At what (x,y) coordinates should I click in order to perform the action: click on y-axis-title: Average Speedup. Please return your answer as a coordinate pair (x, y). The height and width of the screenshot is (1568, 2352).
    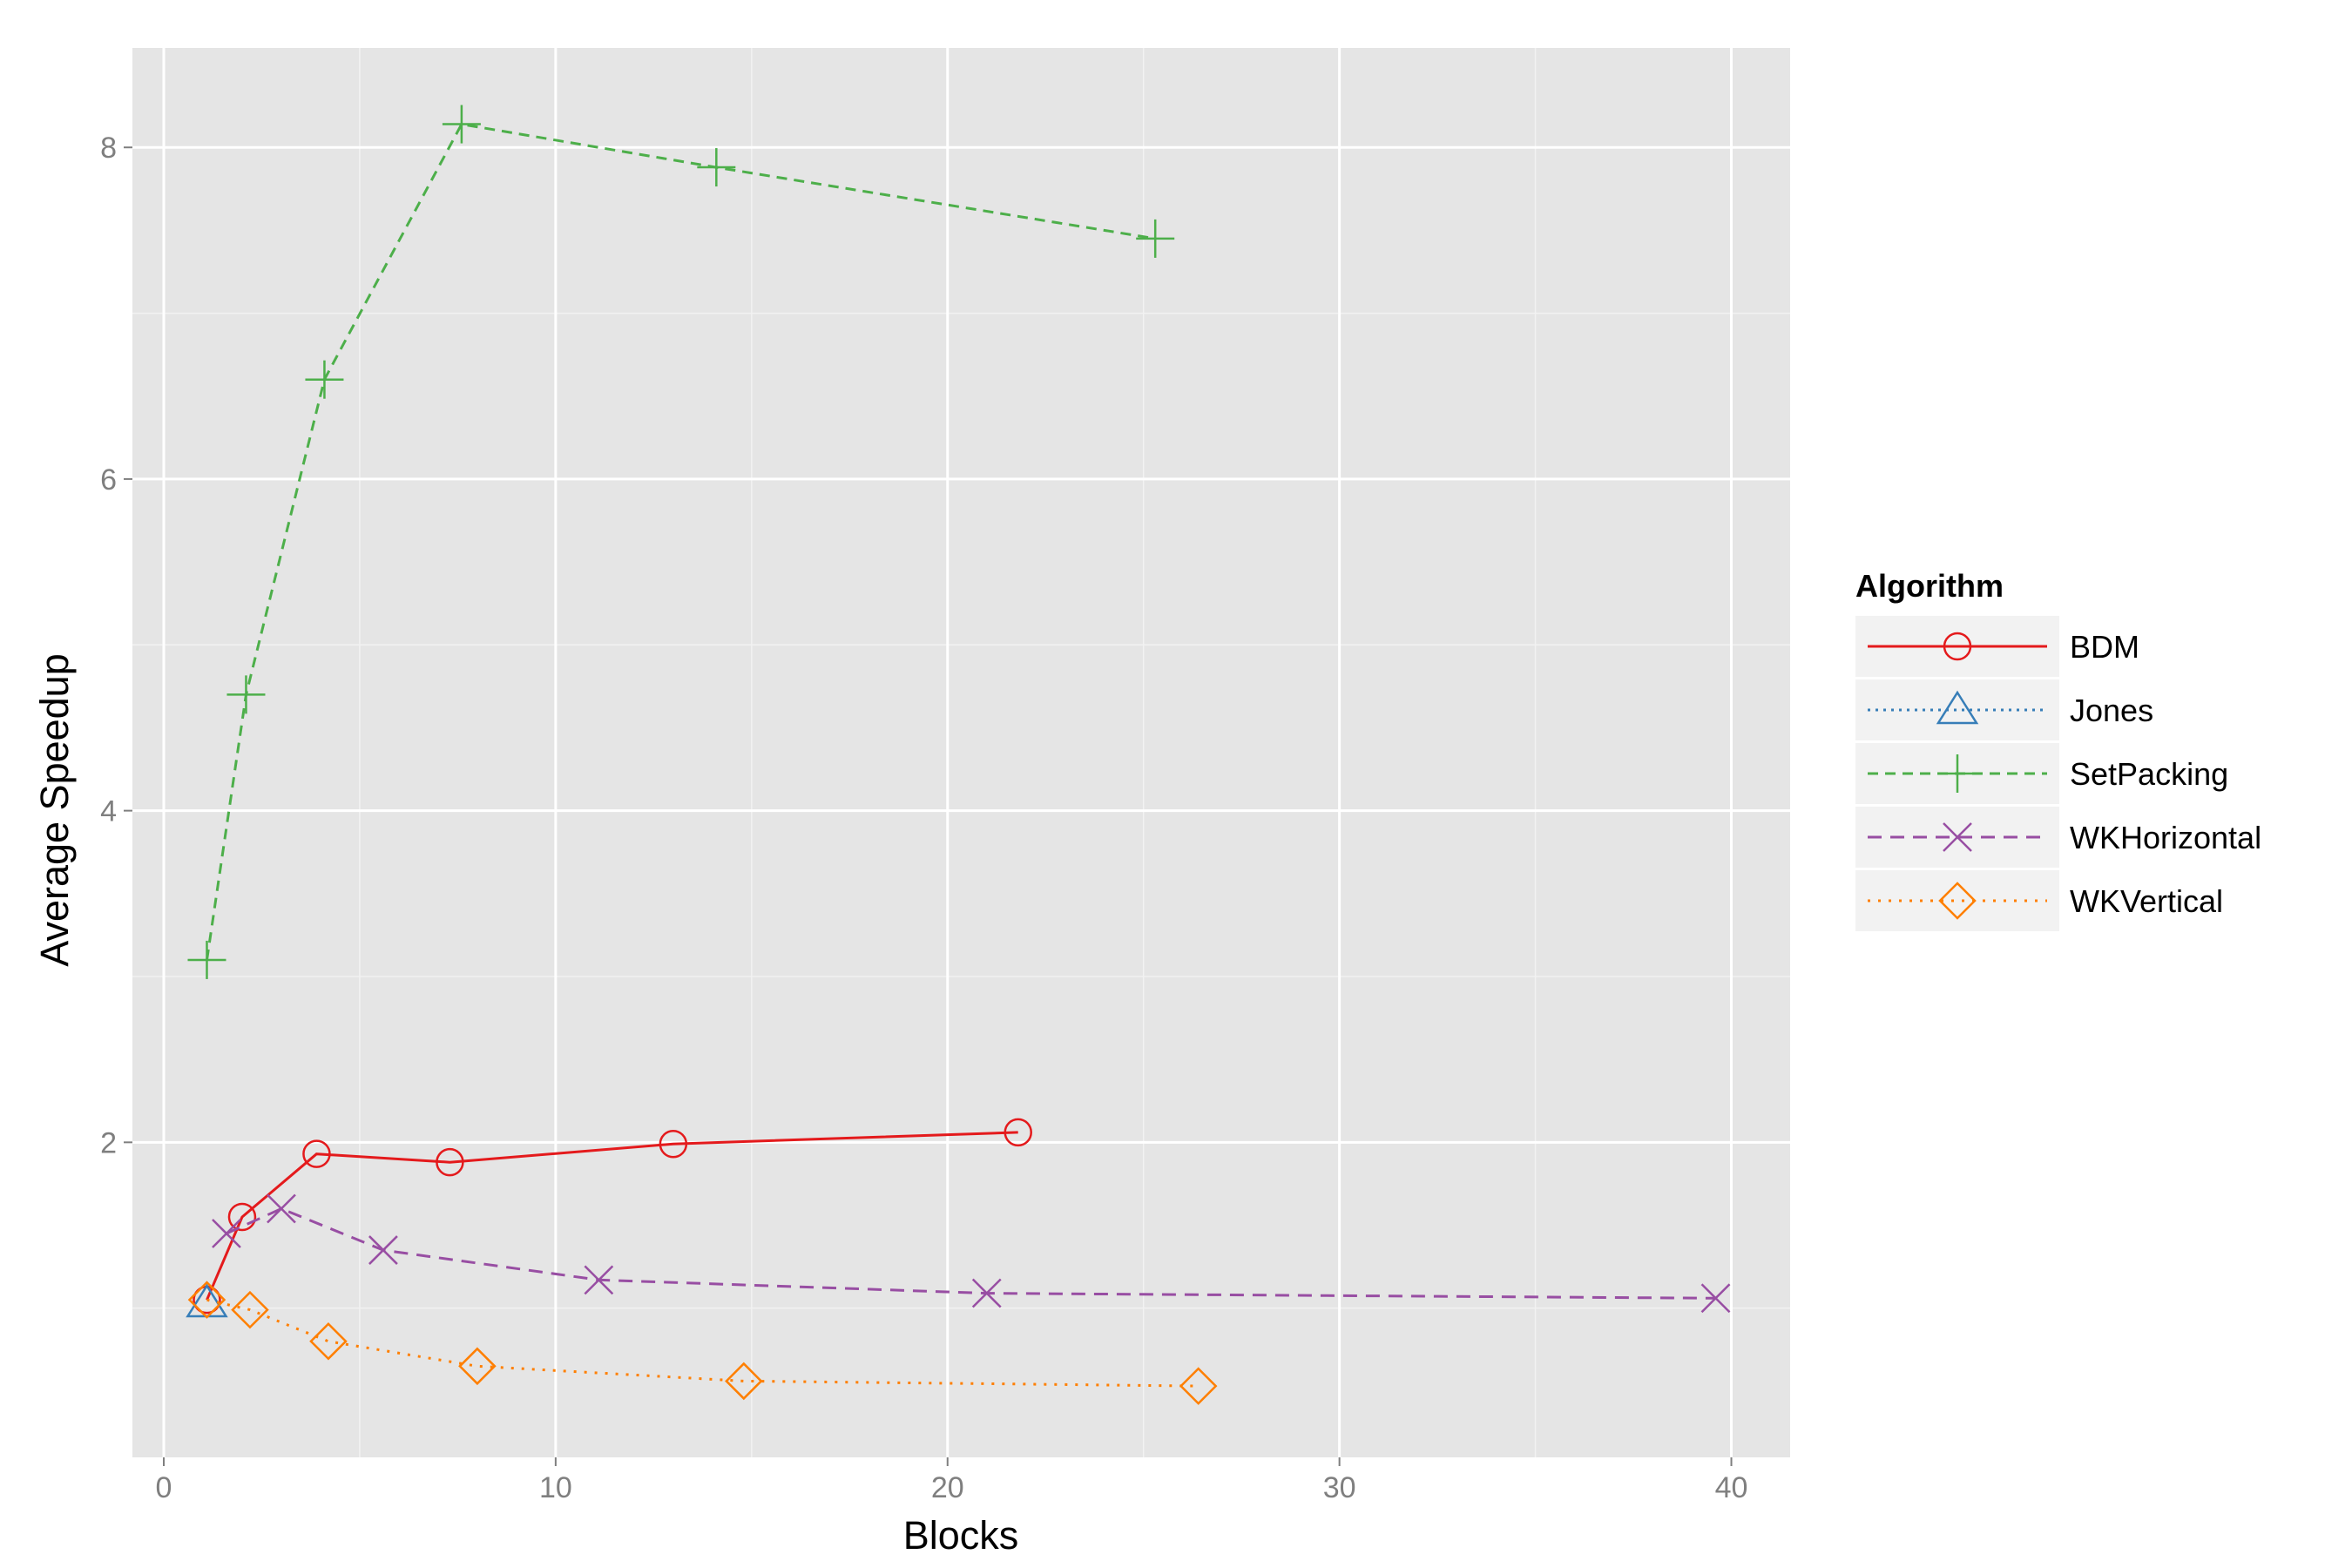
    Looking at the image, I should click on (54, 810).